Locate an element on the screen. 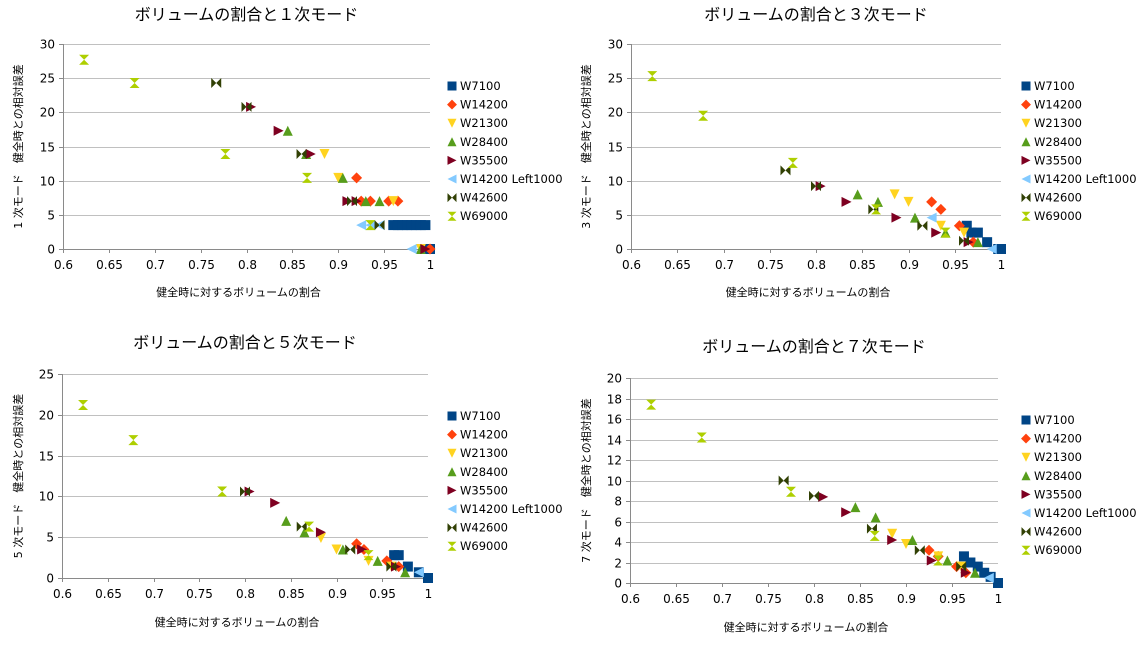 The image size is (1136, 649). y-tick-label: 30 is located at coordinates (47, 45).